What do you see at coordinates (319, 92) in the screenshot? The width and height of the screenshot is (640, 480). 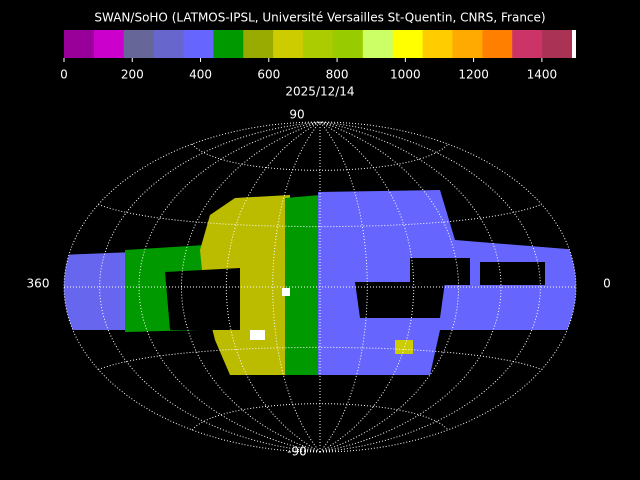 I see `date: 2025/12/14` at bounding box center [319, 92].